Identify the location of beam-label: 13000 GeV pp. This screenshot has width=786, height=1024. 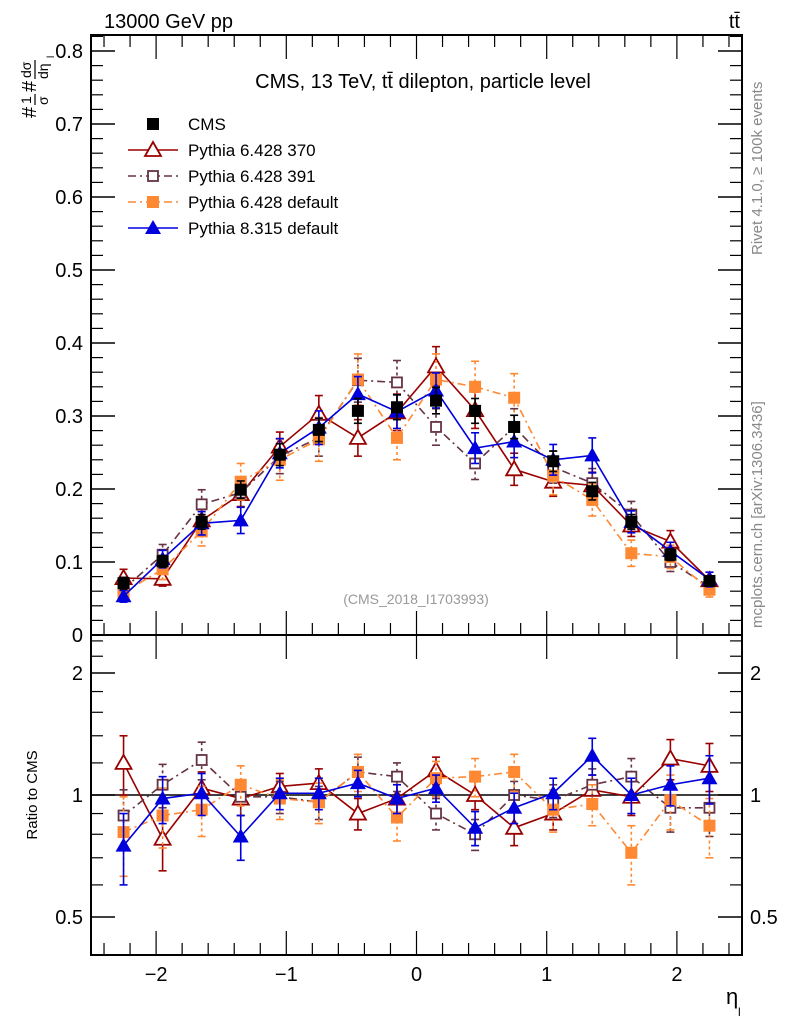
(168, 22).